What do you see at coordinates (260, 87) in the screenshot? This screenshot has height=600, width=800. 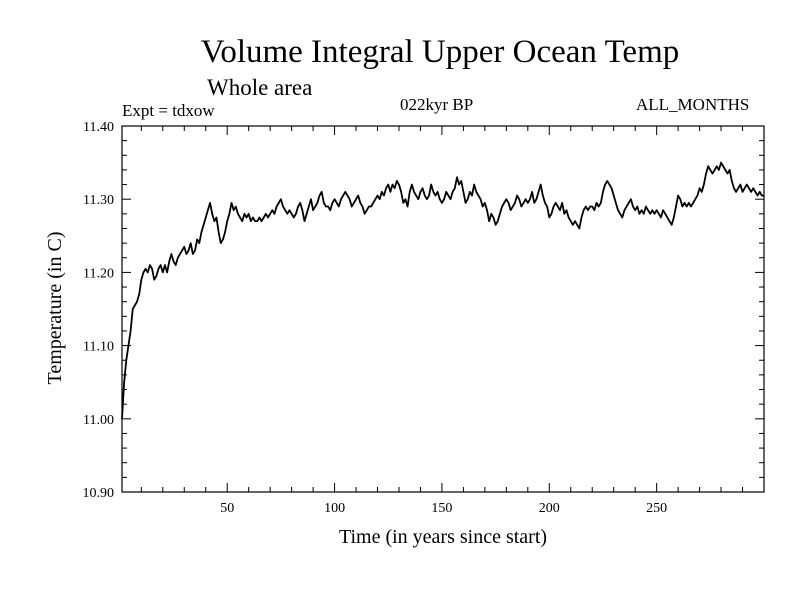 I see `chart-subtitle: Whole area` at bounding box center [260, 87].